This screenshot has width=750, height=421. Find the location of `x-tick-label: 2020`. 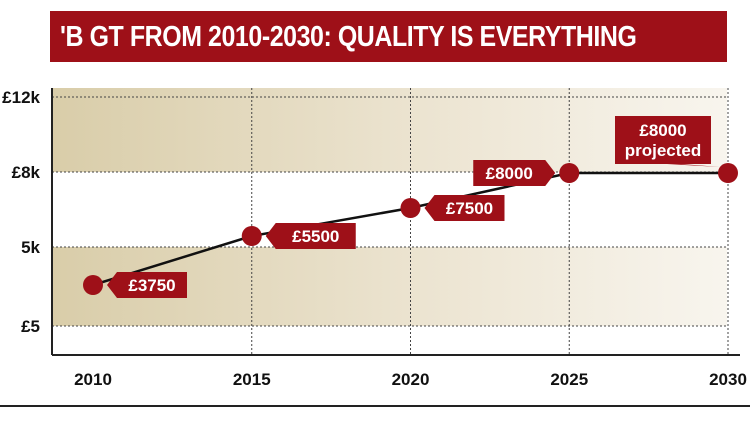

x-tick-label: 2020 is located at coordinates (411, 379).